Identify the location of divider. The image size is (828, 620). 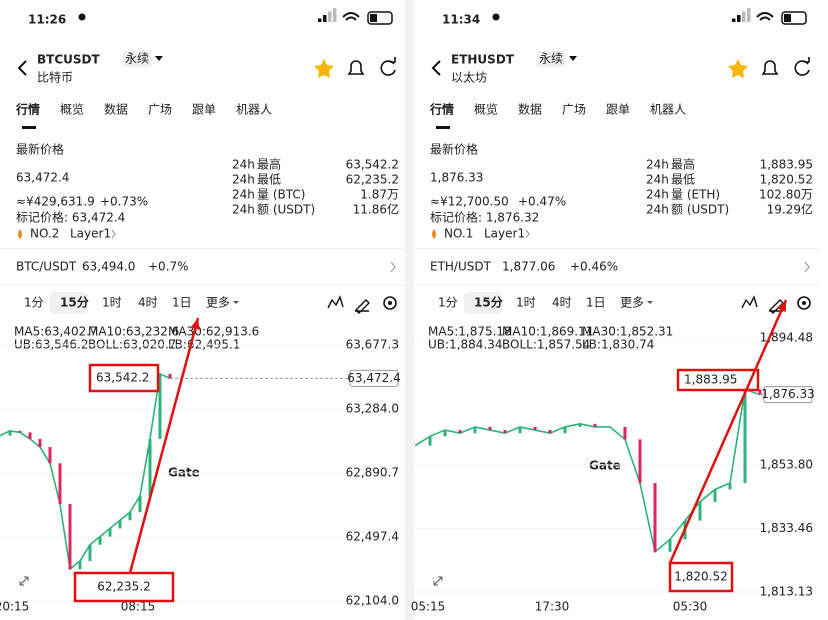
(409, 310).